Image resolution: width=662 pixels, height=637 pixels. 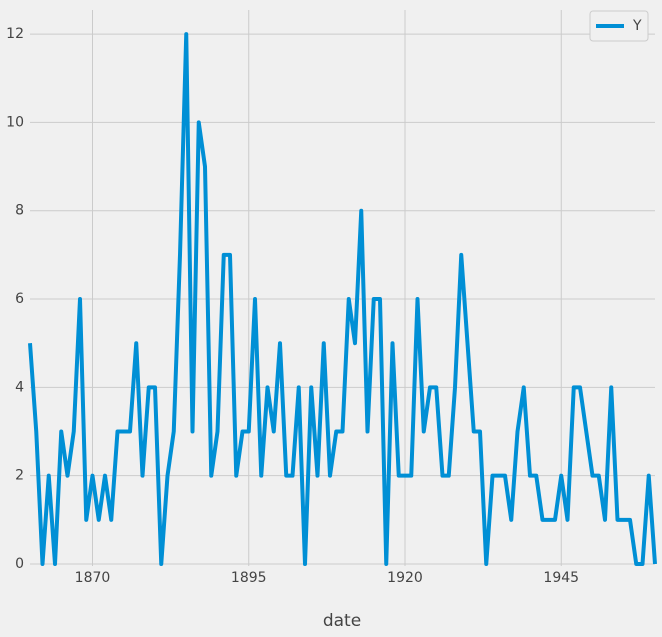 I want to click on y-tick-label: 12, so click(x=15, y=34).